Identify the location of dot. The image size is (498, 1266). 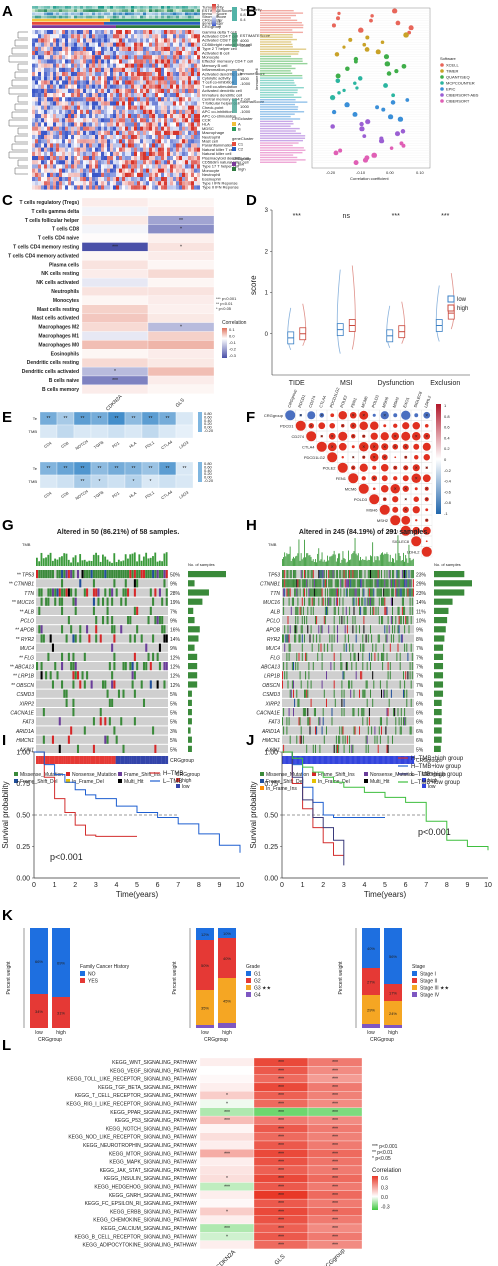
(344, 47).